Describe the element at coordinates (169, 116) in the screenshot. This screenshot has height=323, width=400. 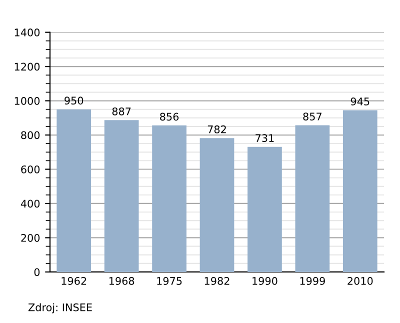
I see `data-label: 856` at that location.